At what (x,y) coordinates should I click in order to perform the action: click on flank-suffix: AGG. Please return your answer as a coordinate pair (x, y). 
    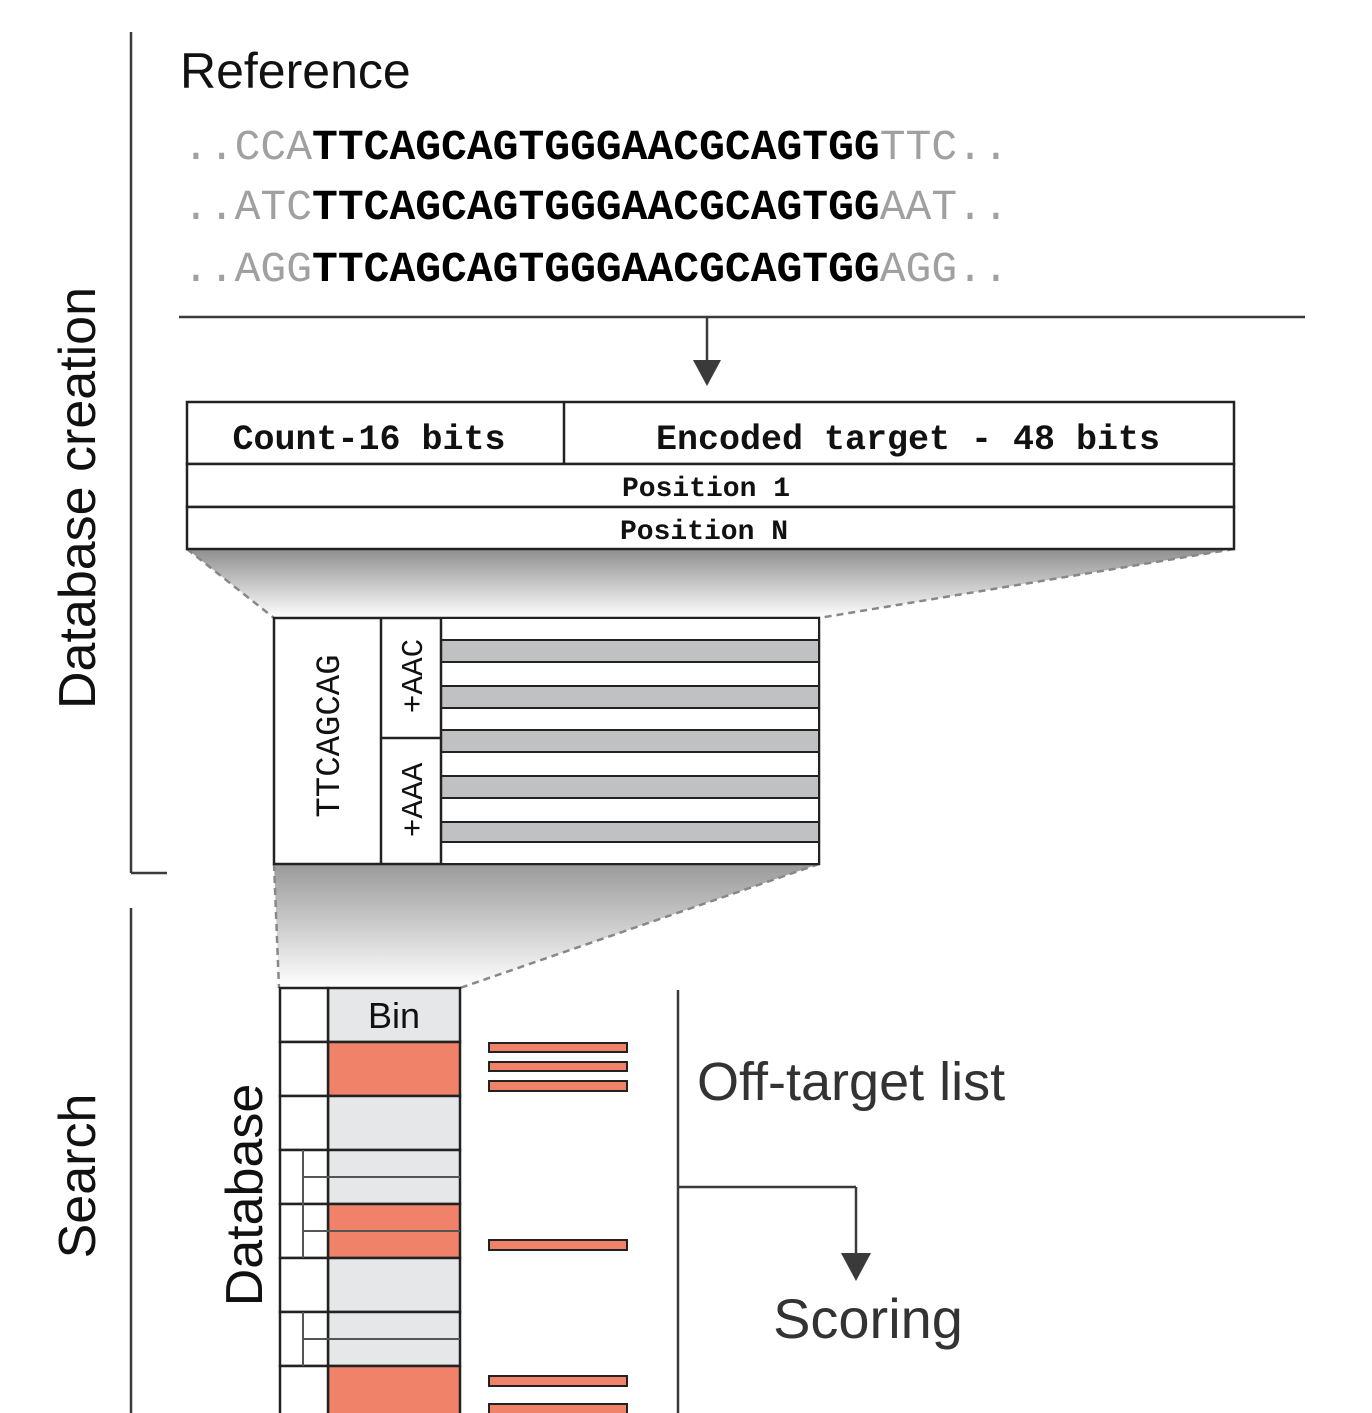
    Looking at the image, I should click on (918, 269).